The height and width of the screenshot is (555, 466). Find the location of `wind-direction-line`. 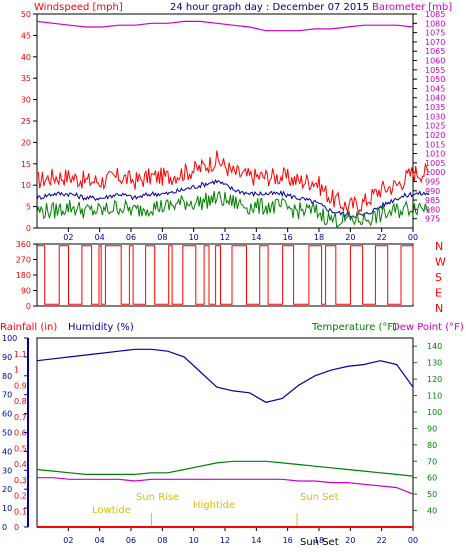

wind-direction-line is located at coordinates (225, 275).